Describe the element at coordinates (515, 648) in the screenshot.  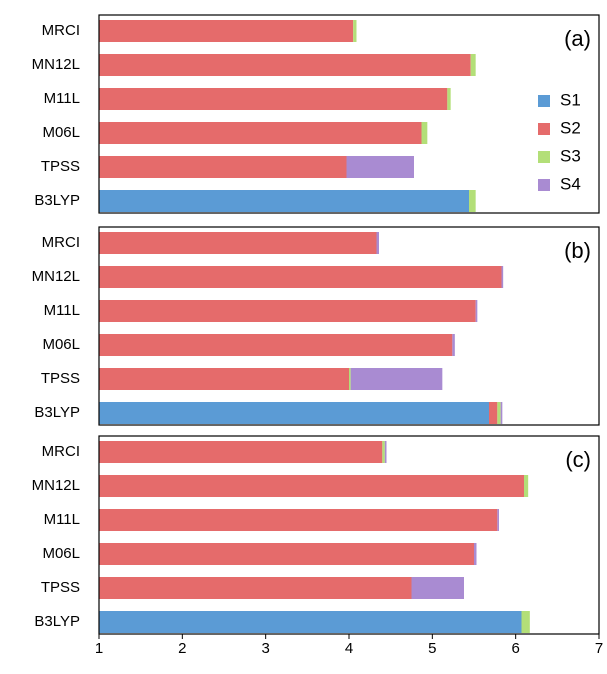
I see `x-tick-label: 6` at that location.